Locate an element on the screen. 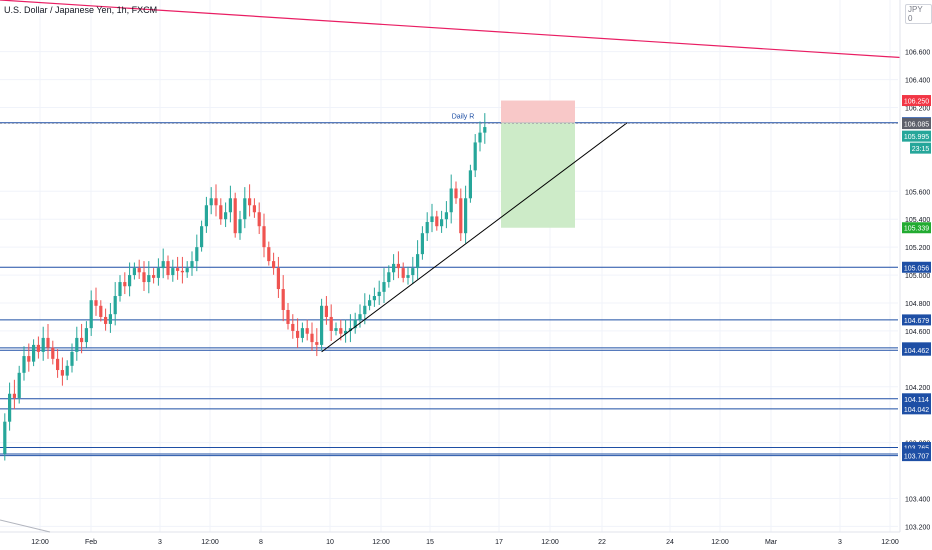  price-label-text: 103.707 is located at coordinates (916, 457).